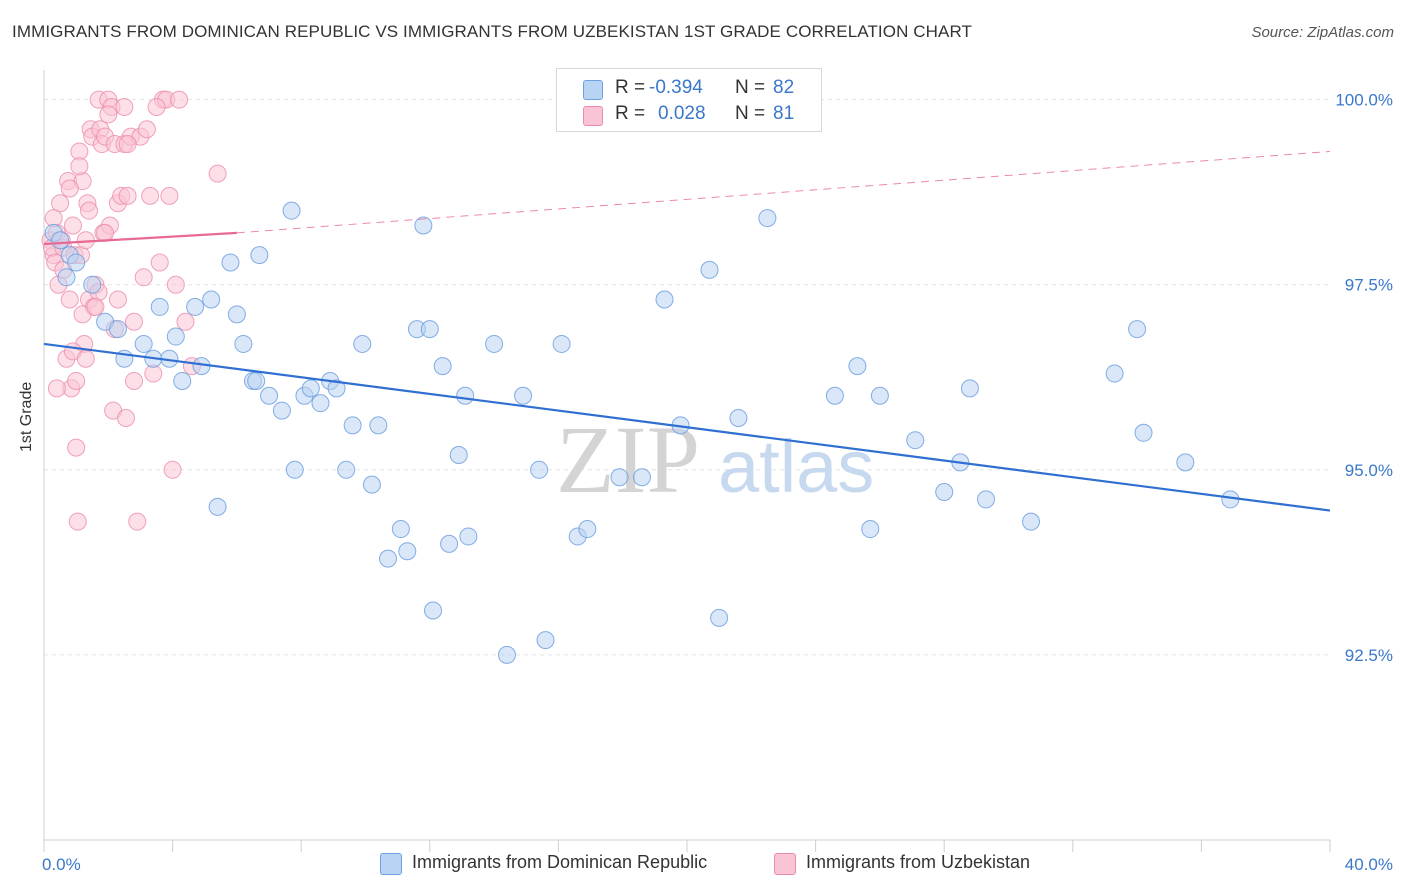 The height and width of the screenshot is (892, 1406). I want to click on legend-n-label: N =, so click(750, 87).